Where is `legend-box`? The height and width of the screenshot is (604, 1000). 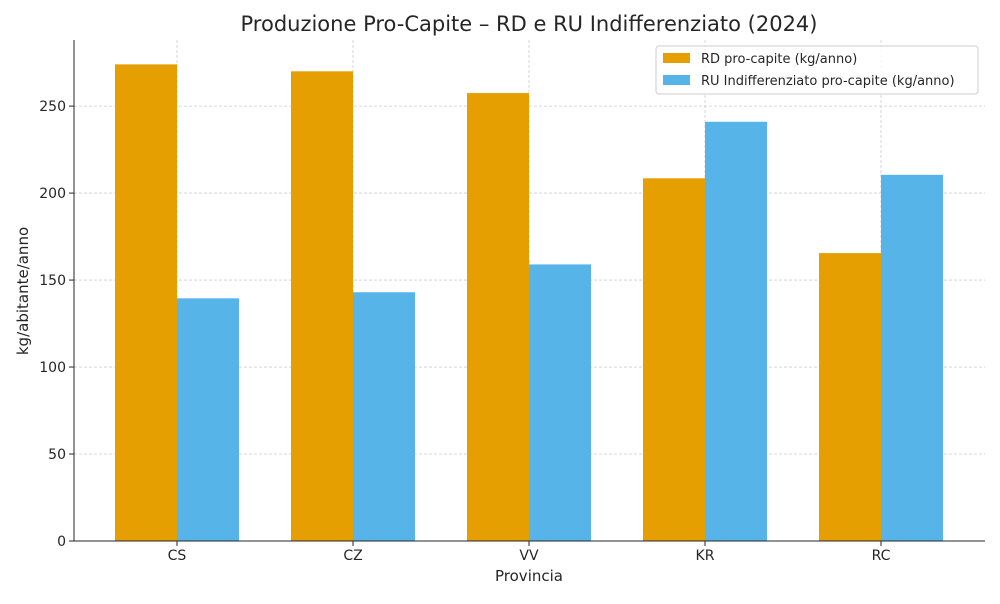 legend-box is located at coordinates (817, 70).